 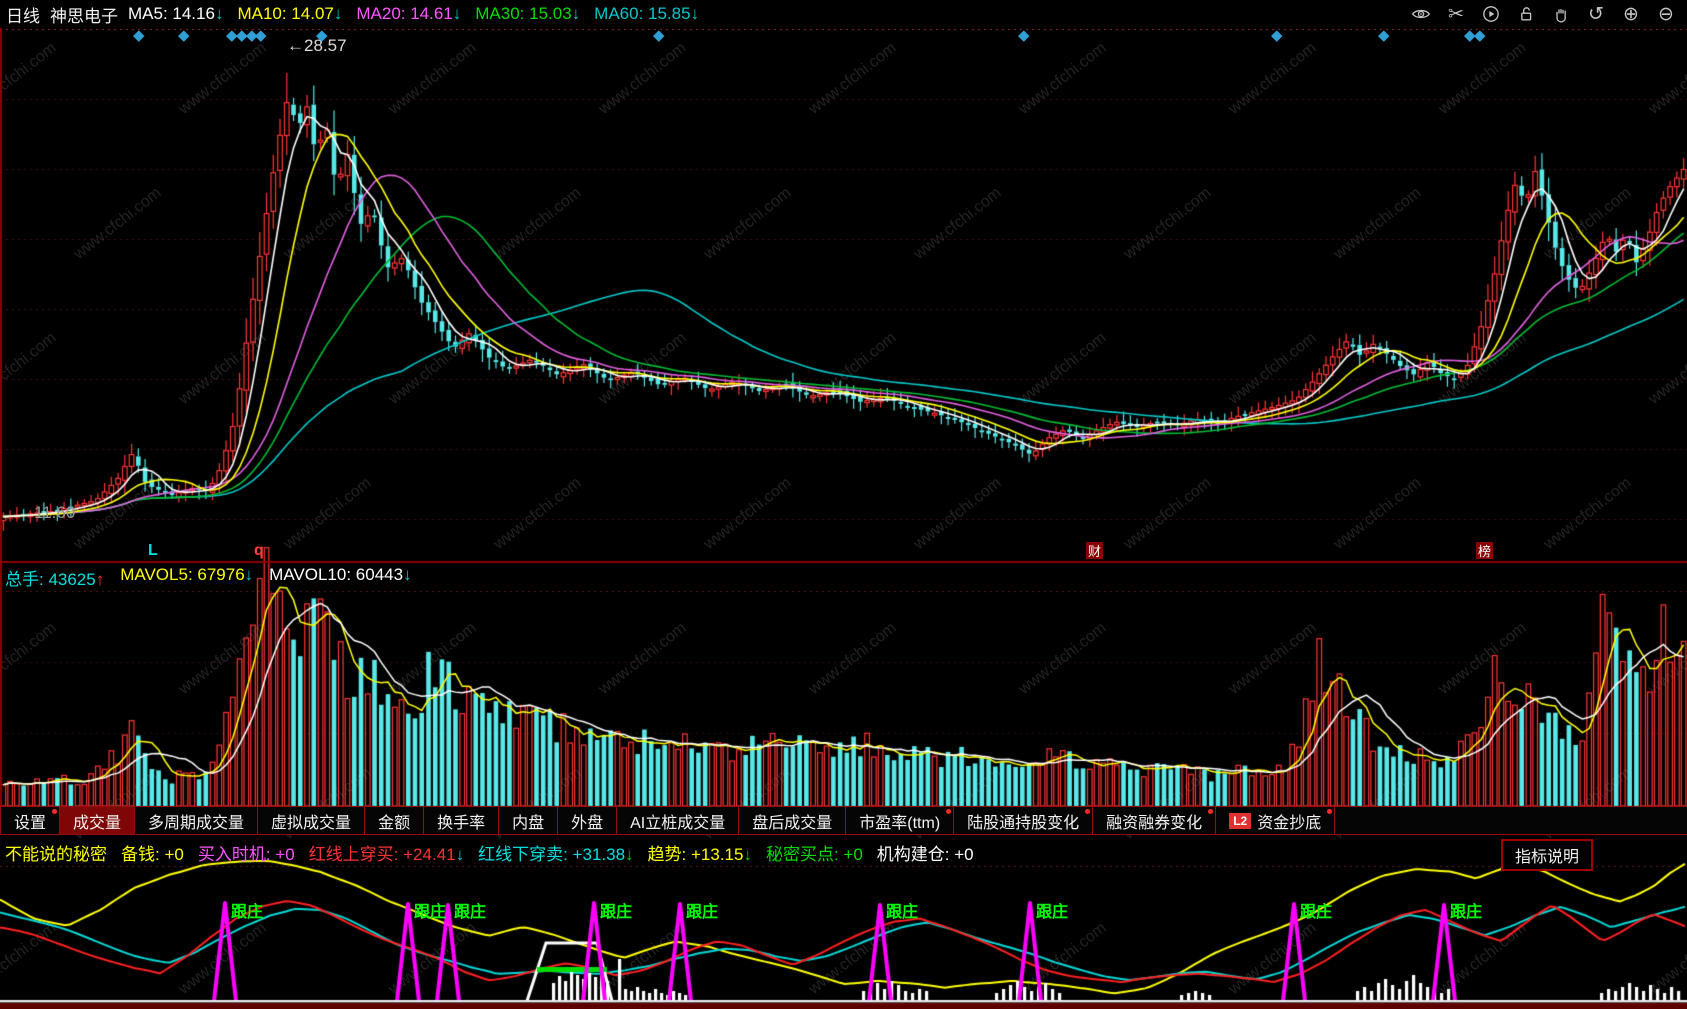 What do you see at coordinates (1631, 14) in the screenshot?
I see `zoom-in-icon: ⊕` at bounding box center [1631, 14].